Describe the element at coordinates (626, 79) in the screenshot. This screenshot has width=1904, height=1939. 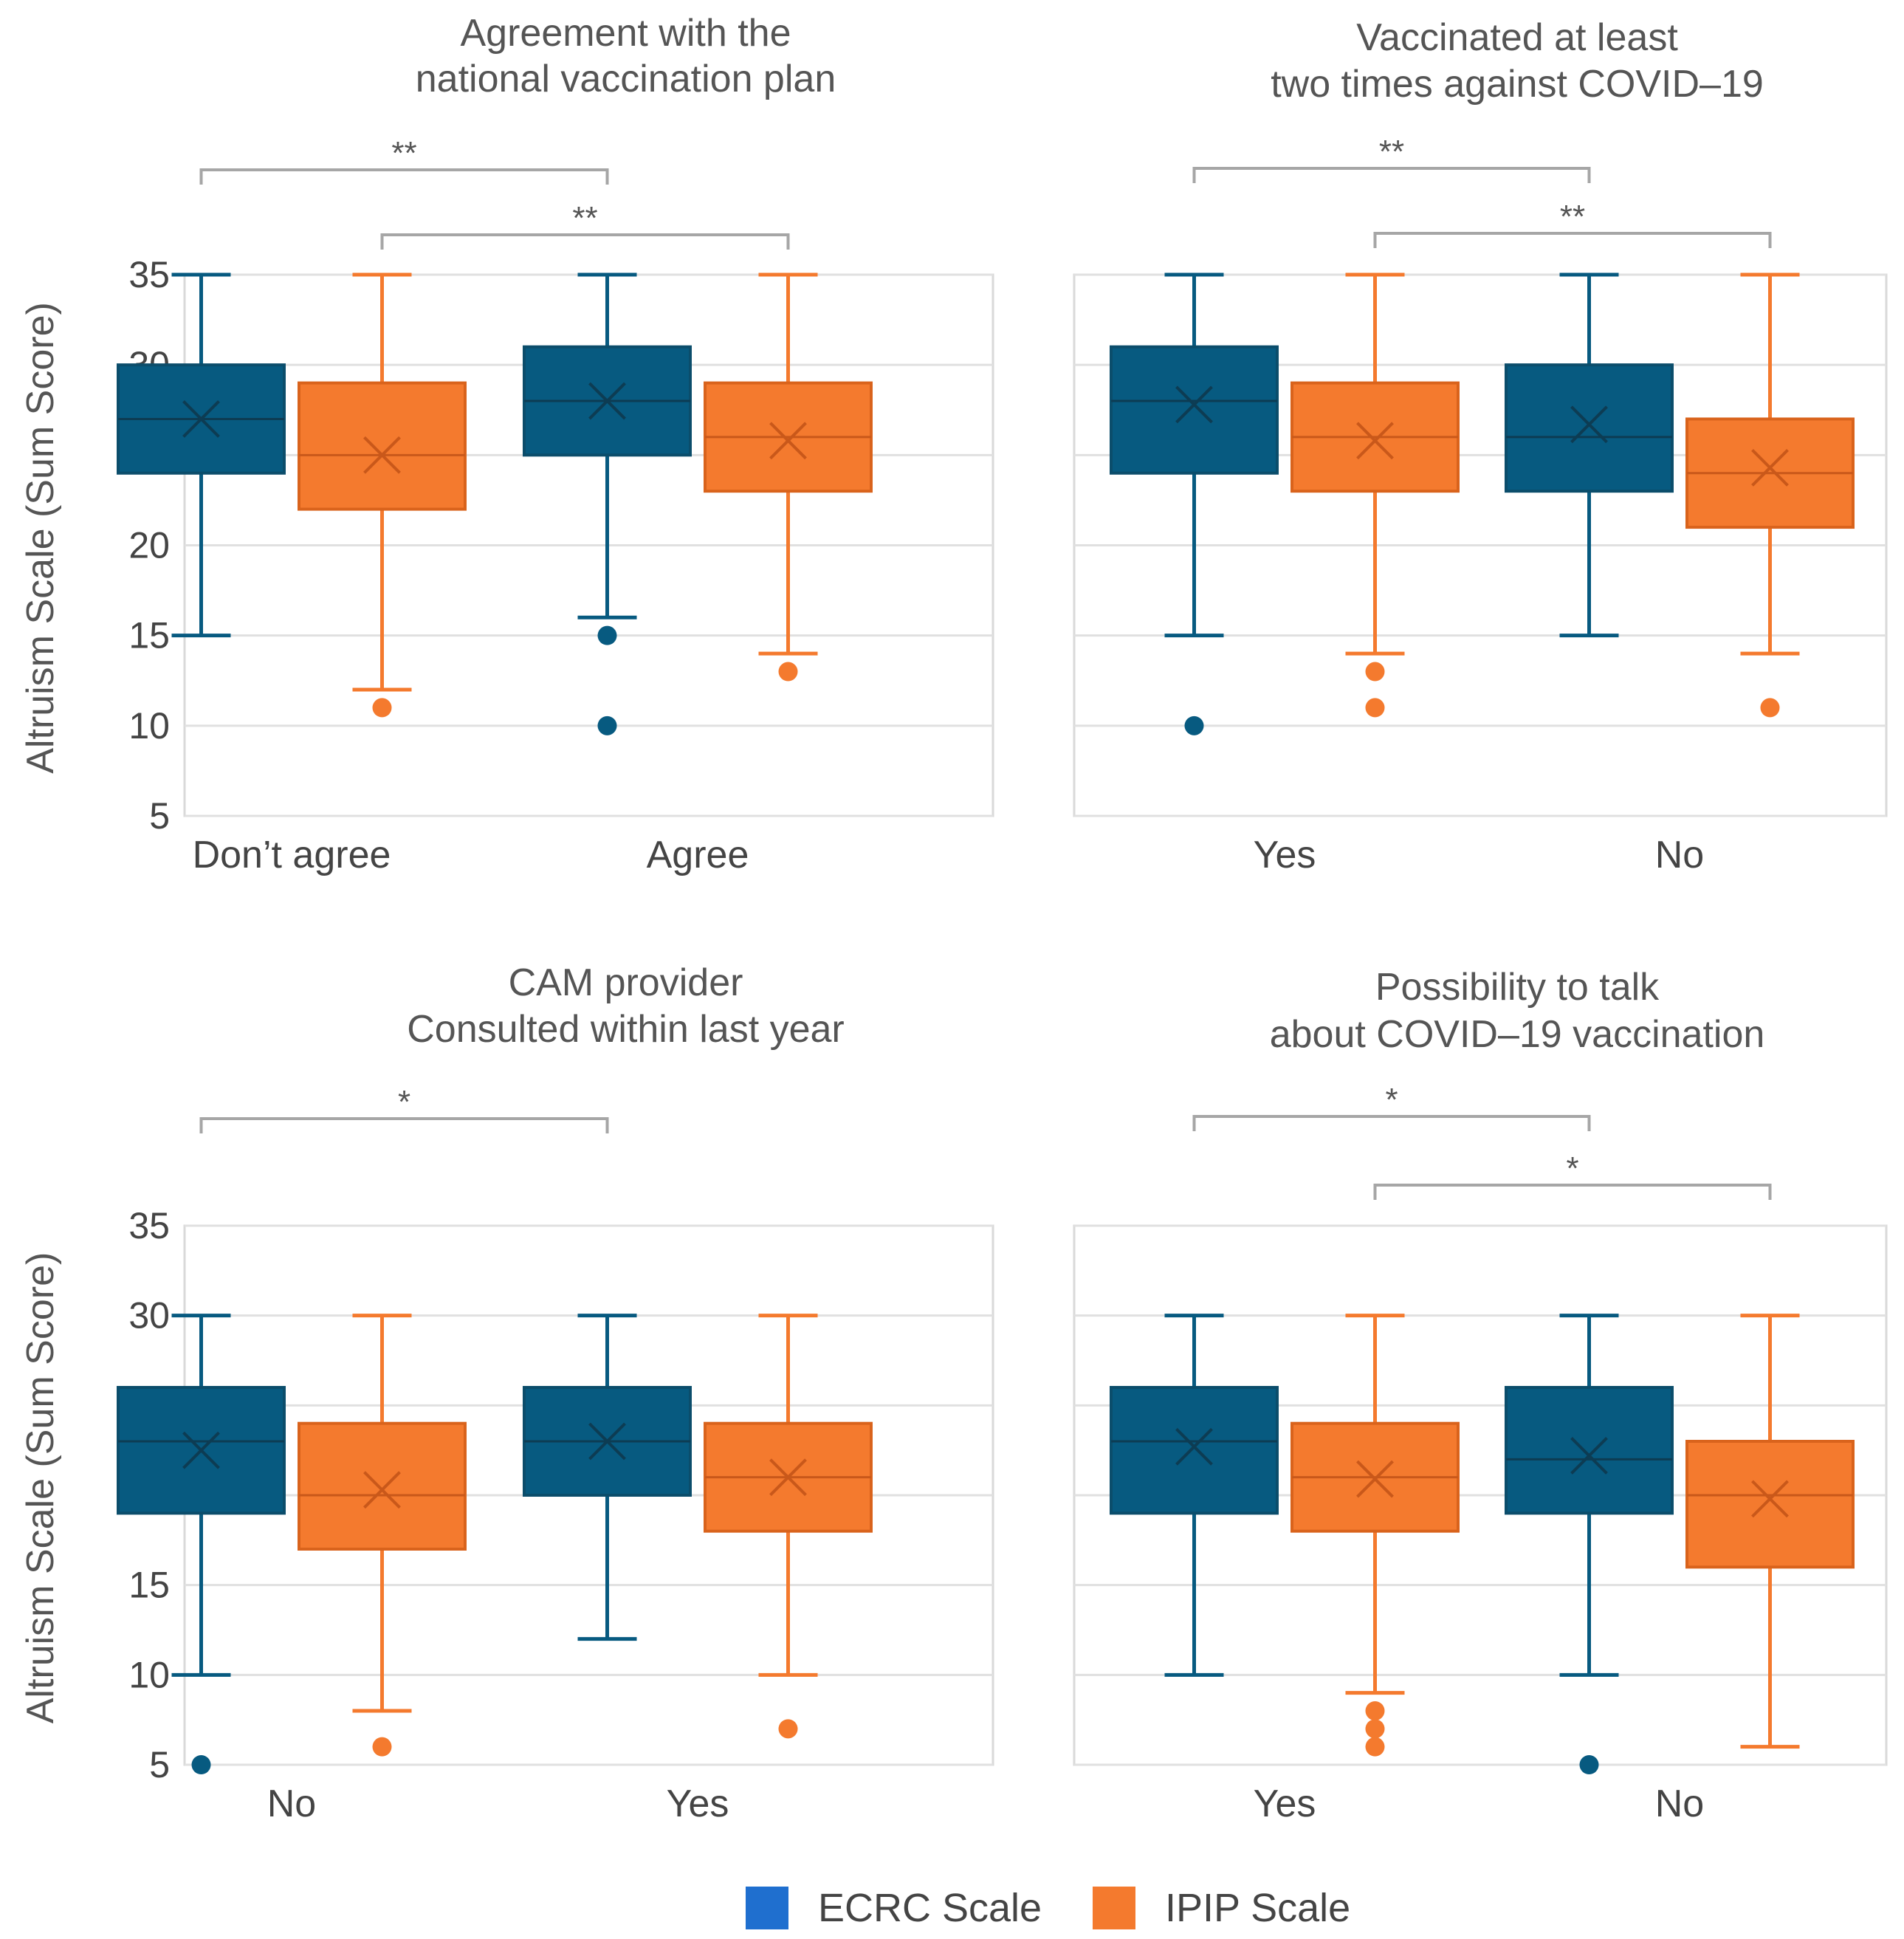
I see `chart-title-line: national vaccination plan` at that location.